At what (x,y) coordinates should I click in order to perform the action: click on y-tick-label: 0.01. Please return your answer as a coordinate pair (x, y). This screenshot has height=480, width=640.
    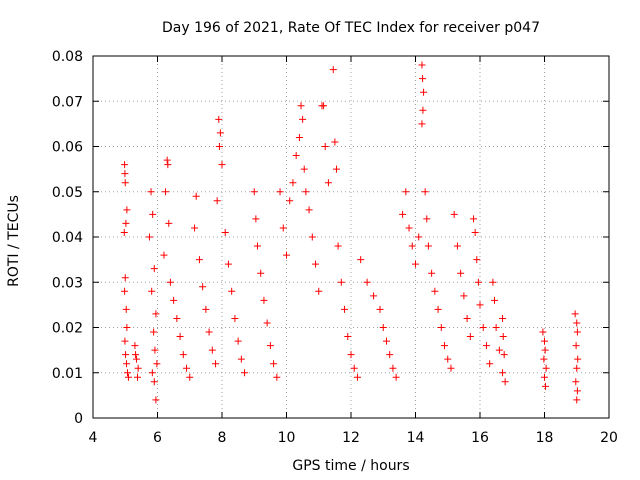
    Looking at the image, I should click on (67, 374).